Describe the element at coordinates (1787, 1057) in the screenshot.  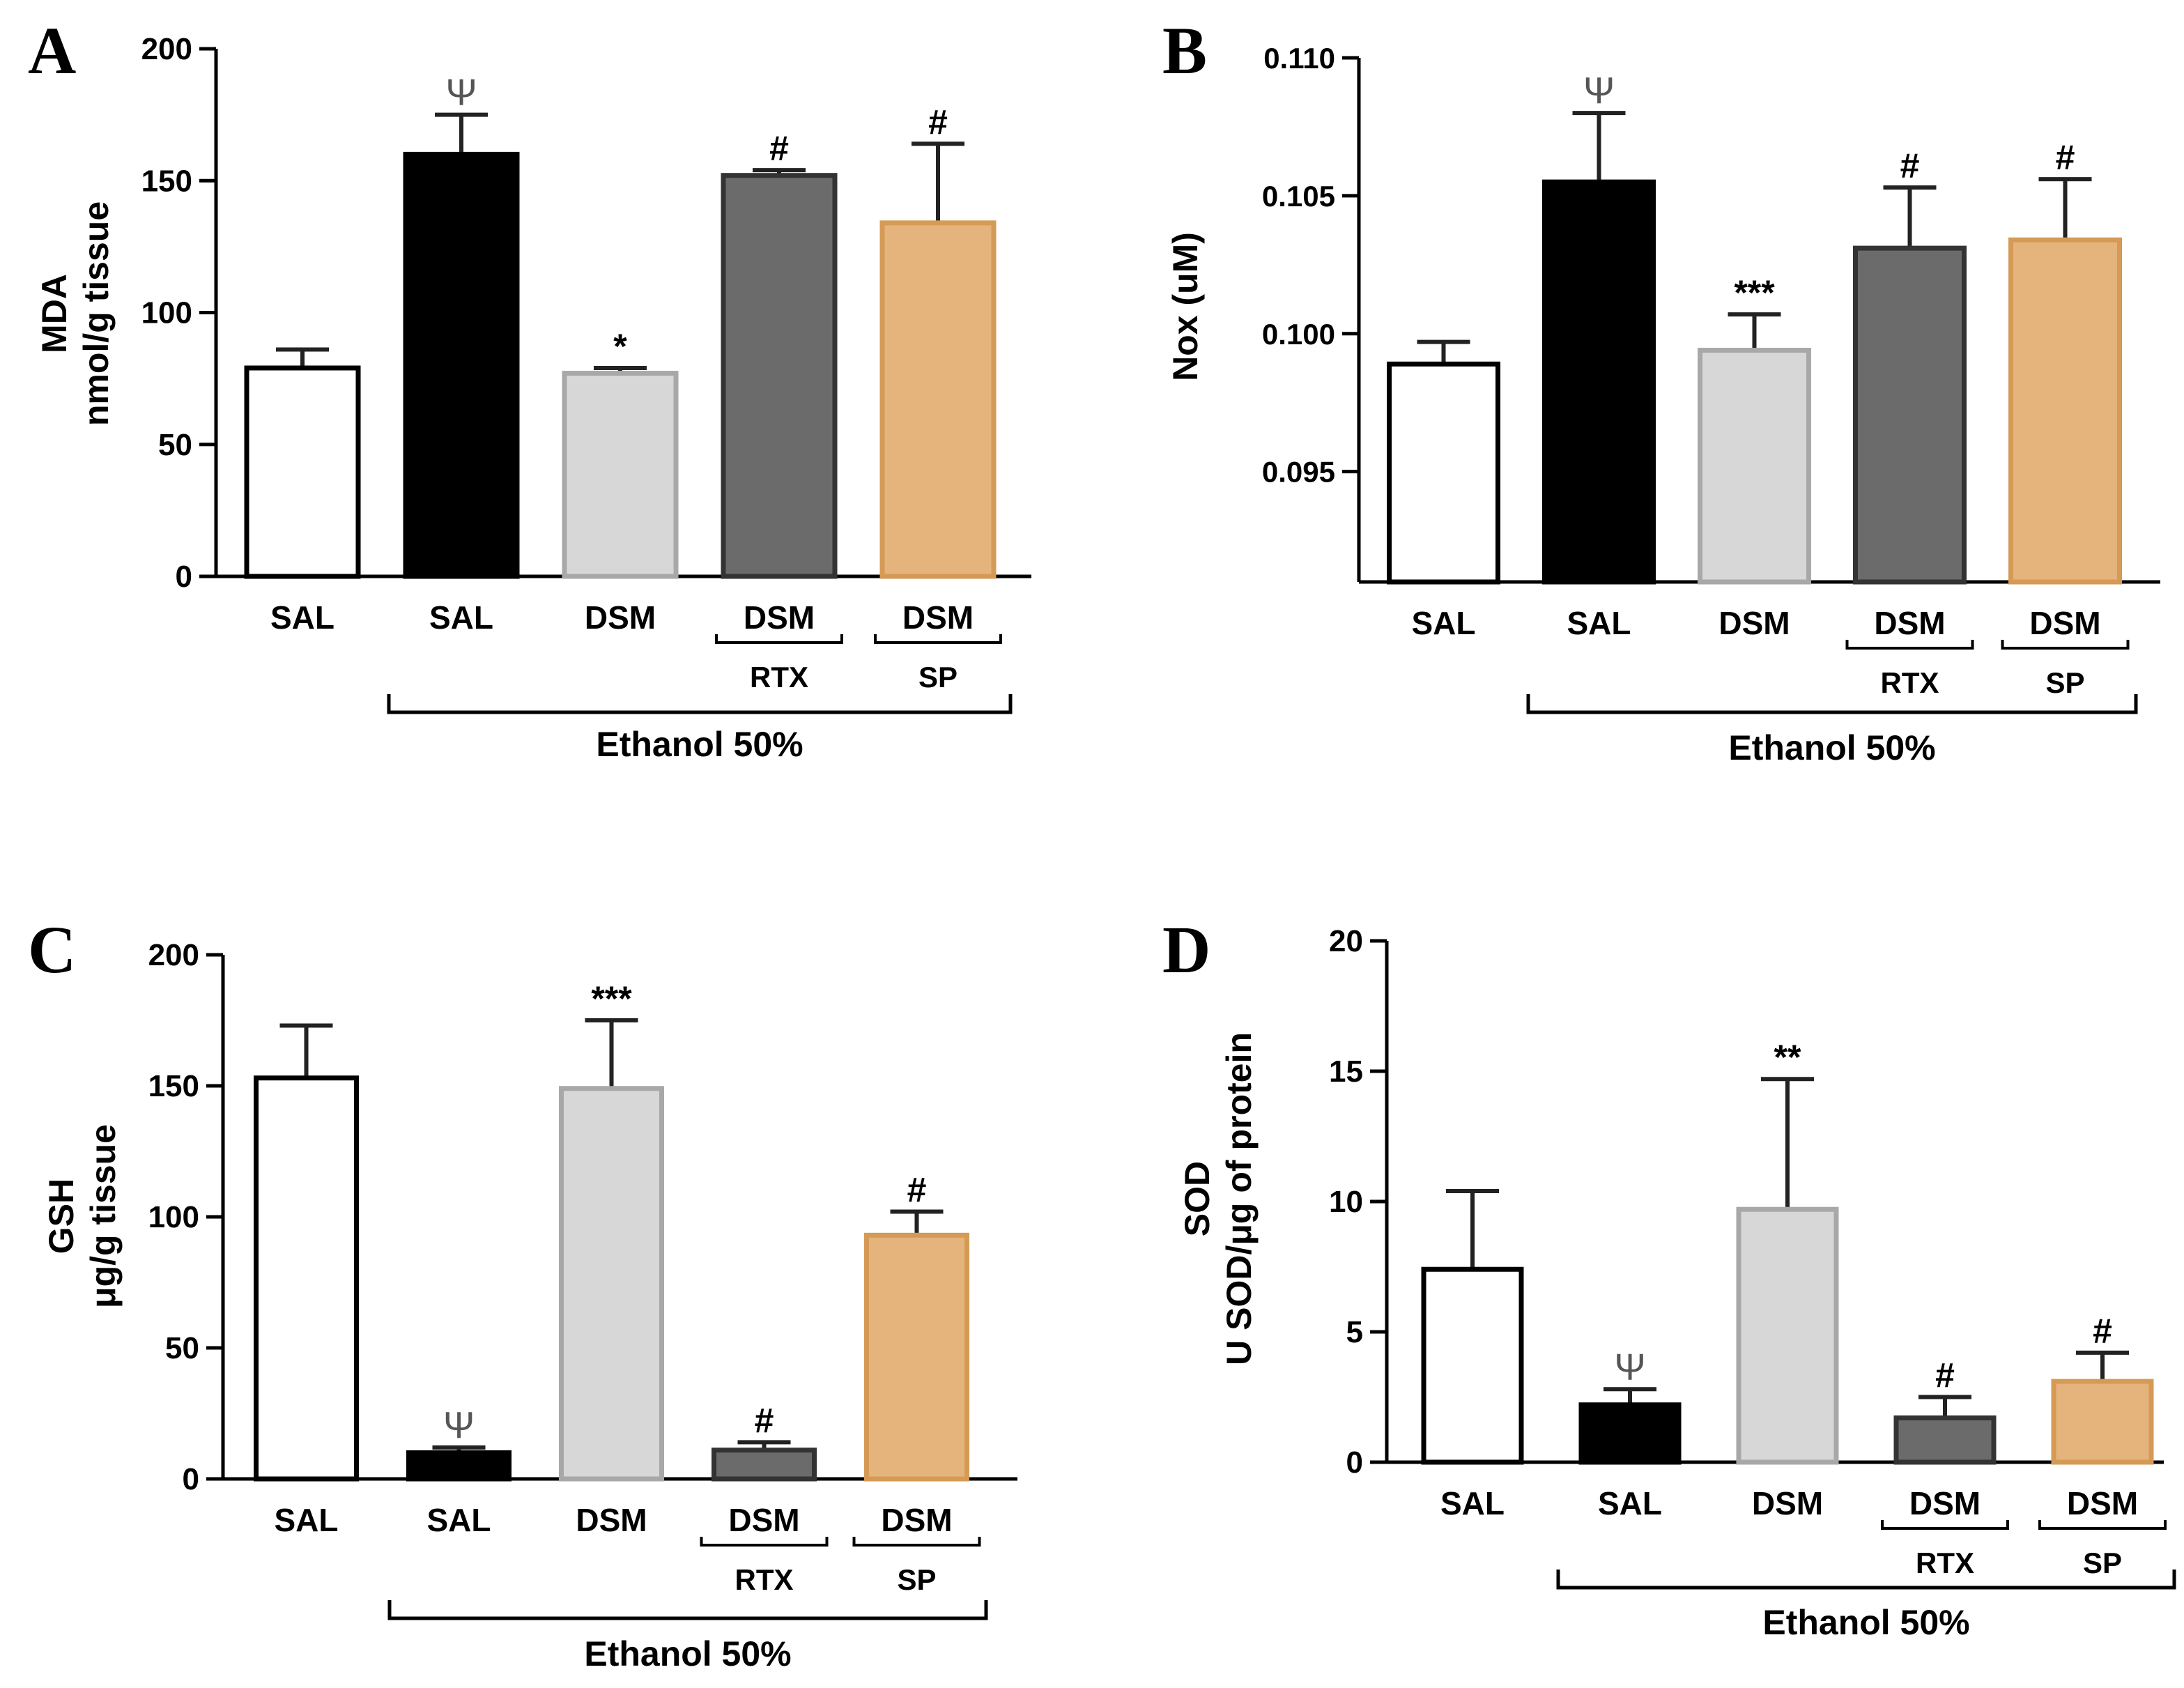
I see `significance-mark: **` at that location.